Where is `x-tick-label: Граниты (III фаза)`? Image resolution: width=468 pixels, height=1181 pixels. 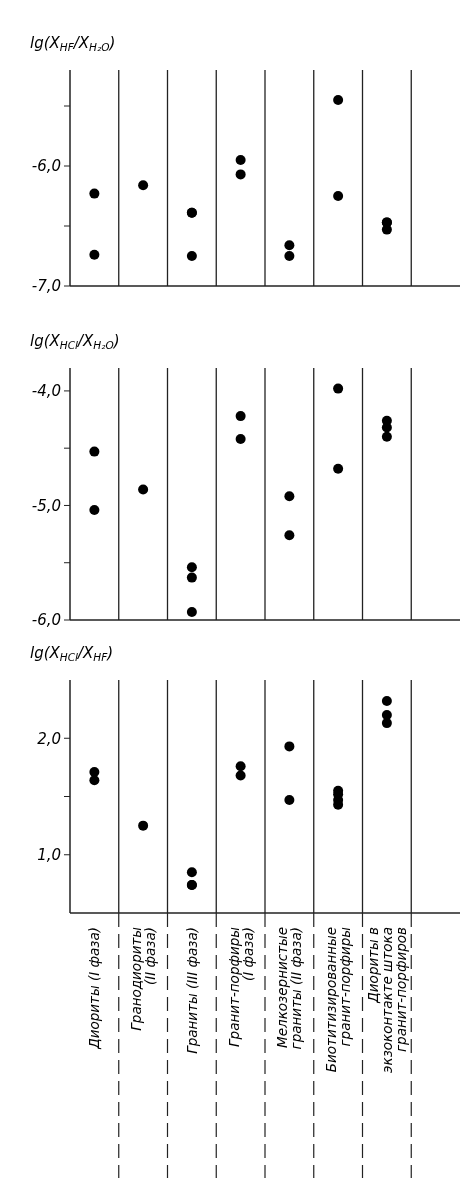
x-tick-label: Граниты (III фаза) is located at coordinates (191, 990).